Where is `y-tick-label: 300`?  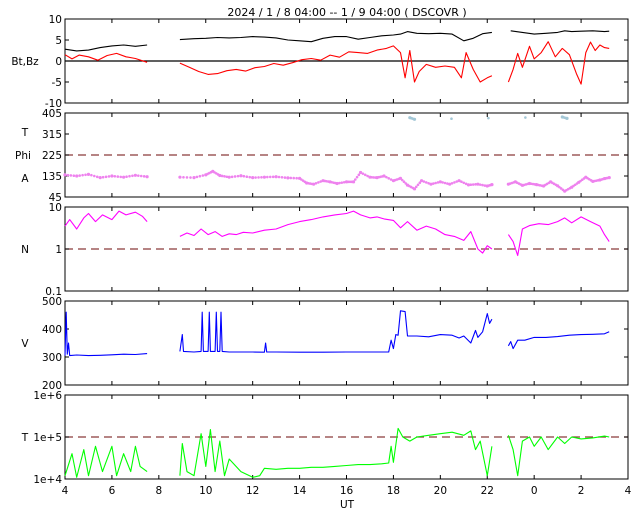
y-tick-label: 300 is located at coordinates (52, 358).